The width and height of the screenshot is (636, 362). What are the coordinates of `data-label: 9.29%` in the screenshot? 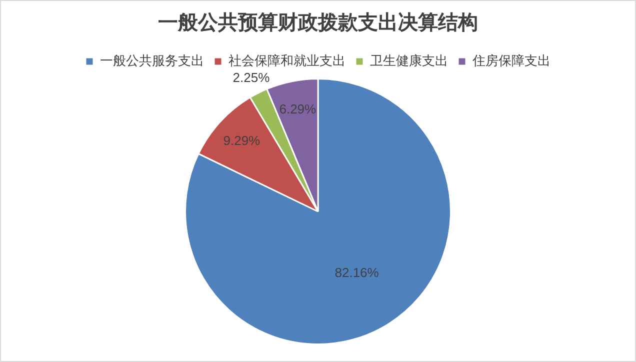 It's located at (242, 140).